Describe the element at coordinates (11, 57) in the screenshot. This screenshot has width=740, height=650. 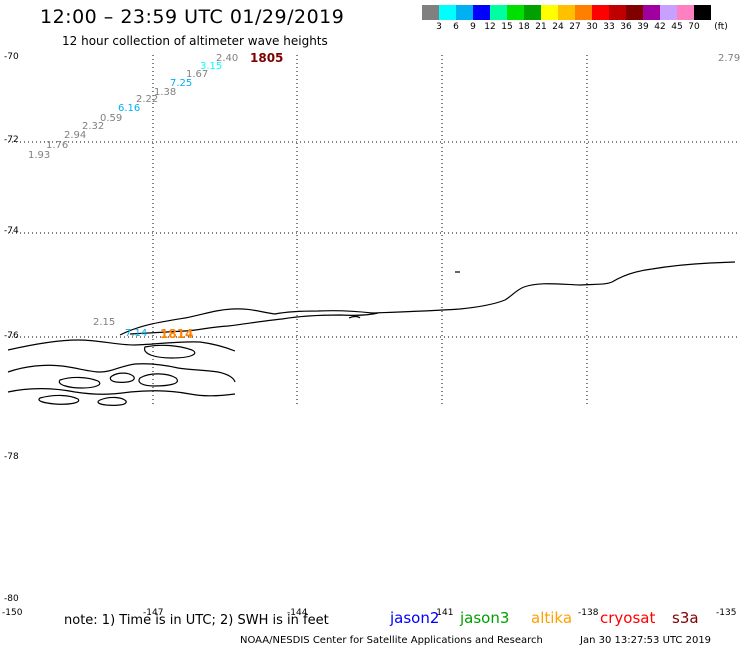
I see `latitude-label: -70` at that location.